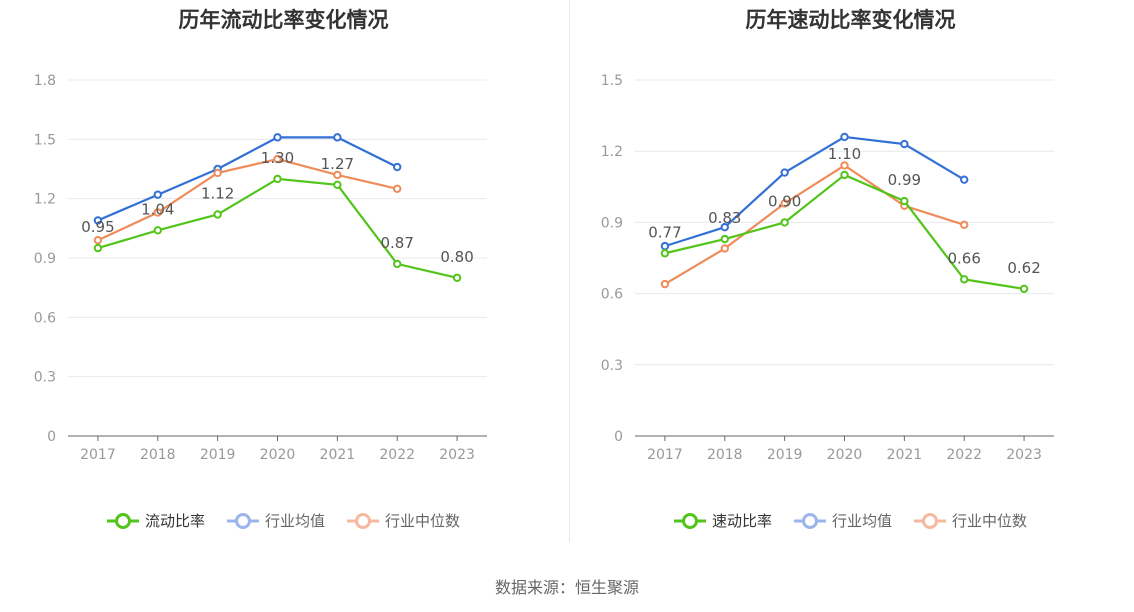  What do you see at coordinates (664, 232) in the screenshot?
I see `data-label: 0.77` at bounding box center [664, 232].